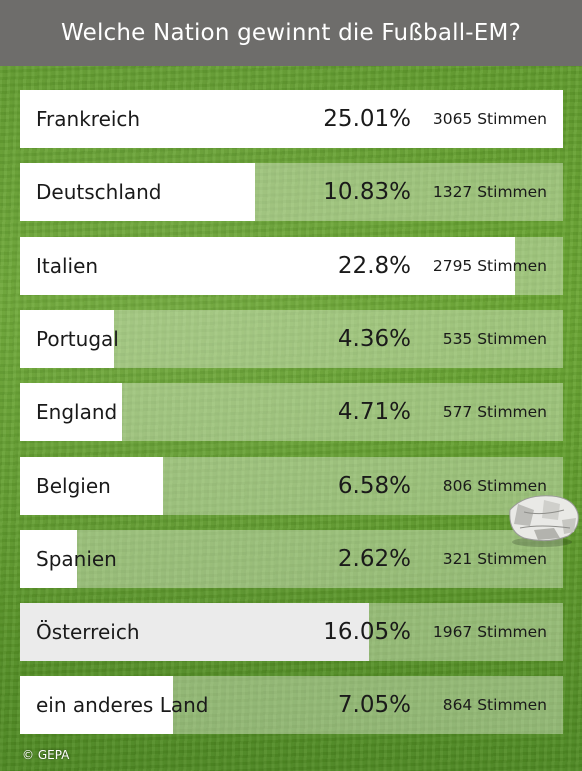 The width and height of the screenshot is (582, 771). Describe the element at coordinates (494, 339) in the screenshot. I see `poll-option-votes: 535 Stimmen` at that location.